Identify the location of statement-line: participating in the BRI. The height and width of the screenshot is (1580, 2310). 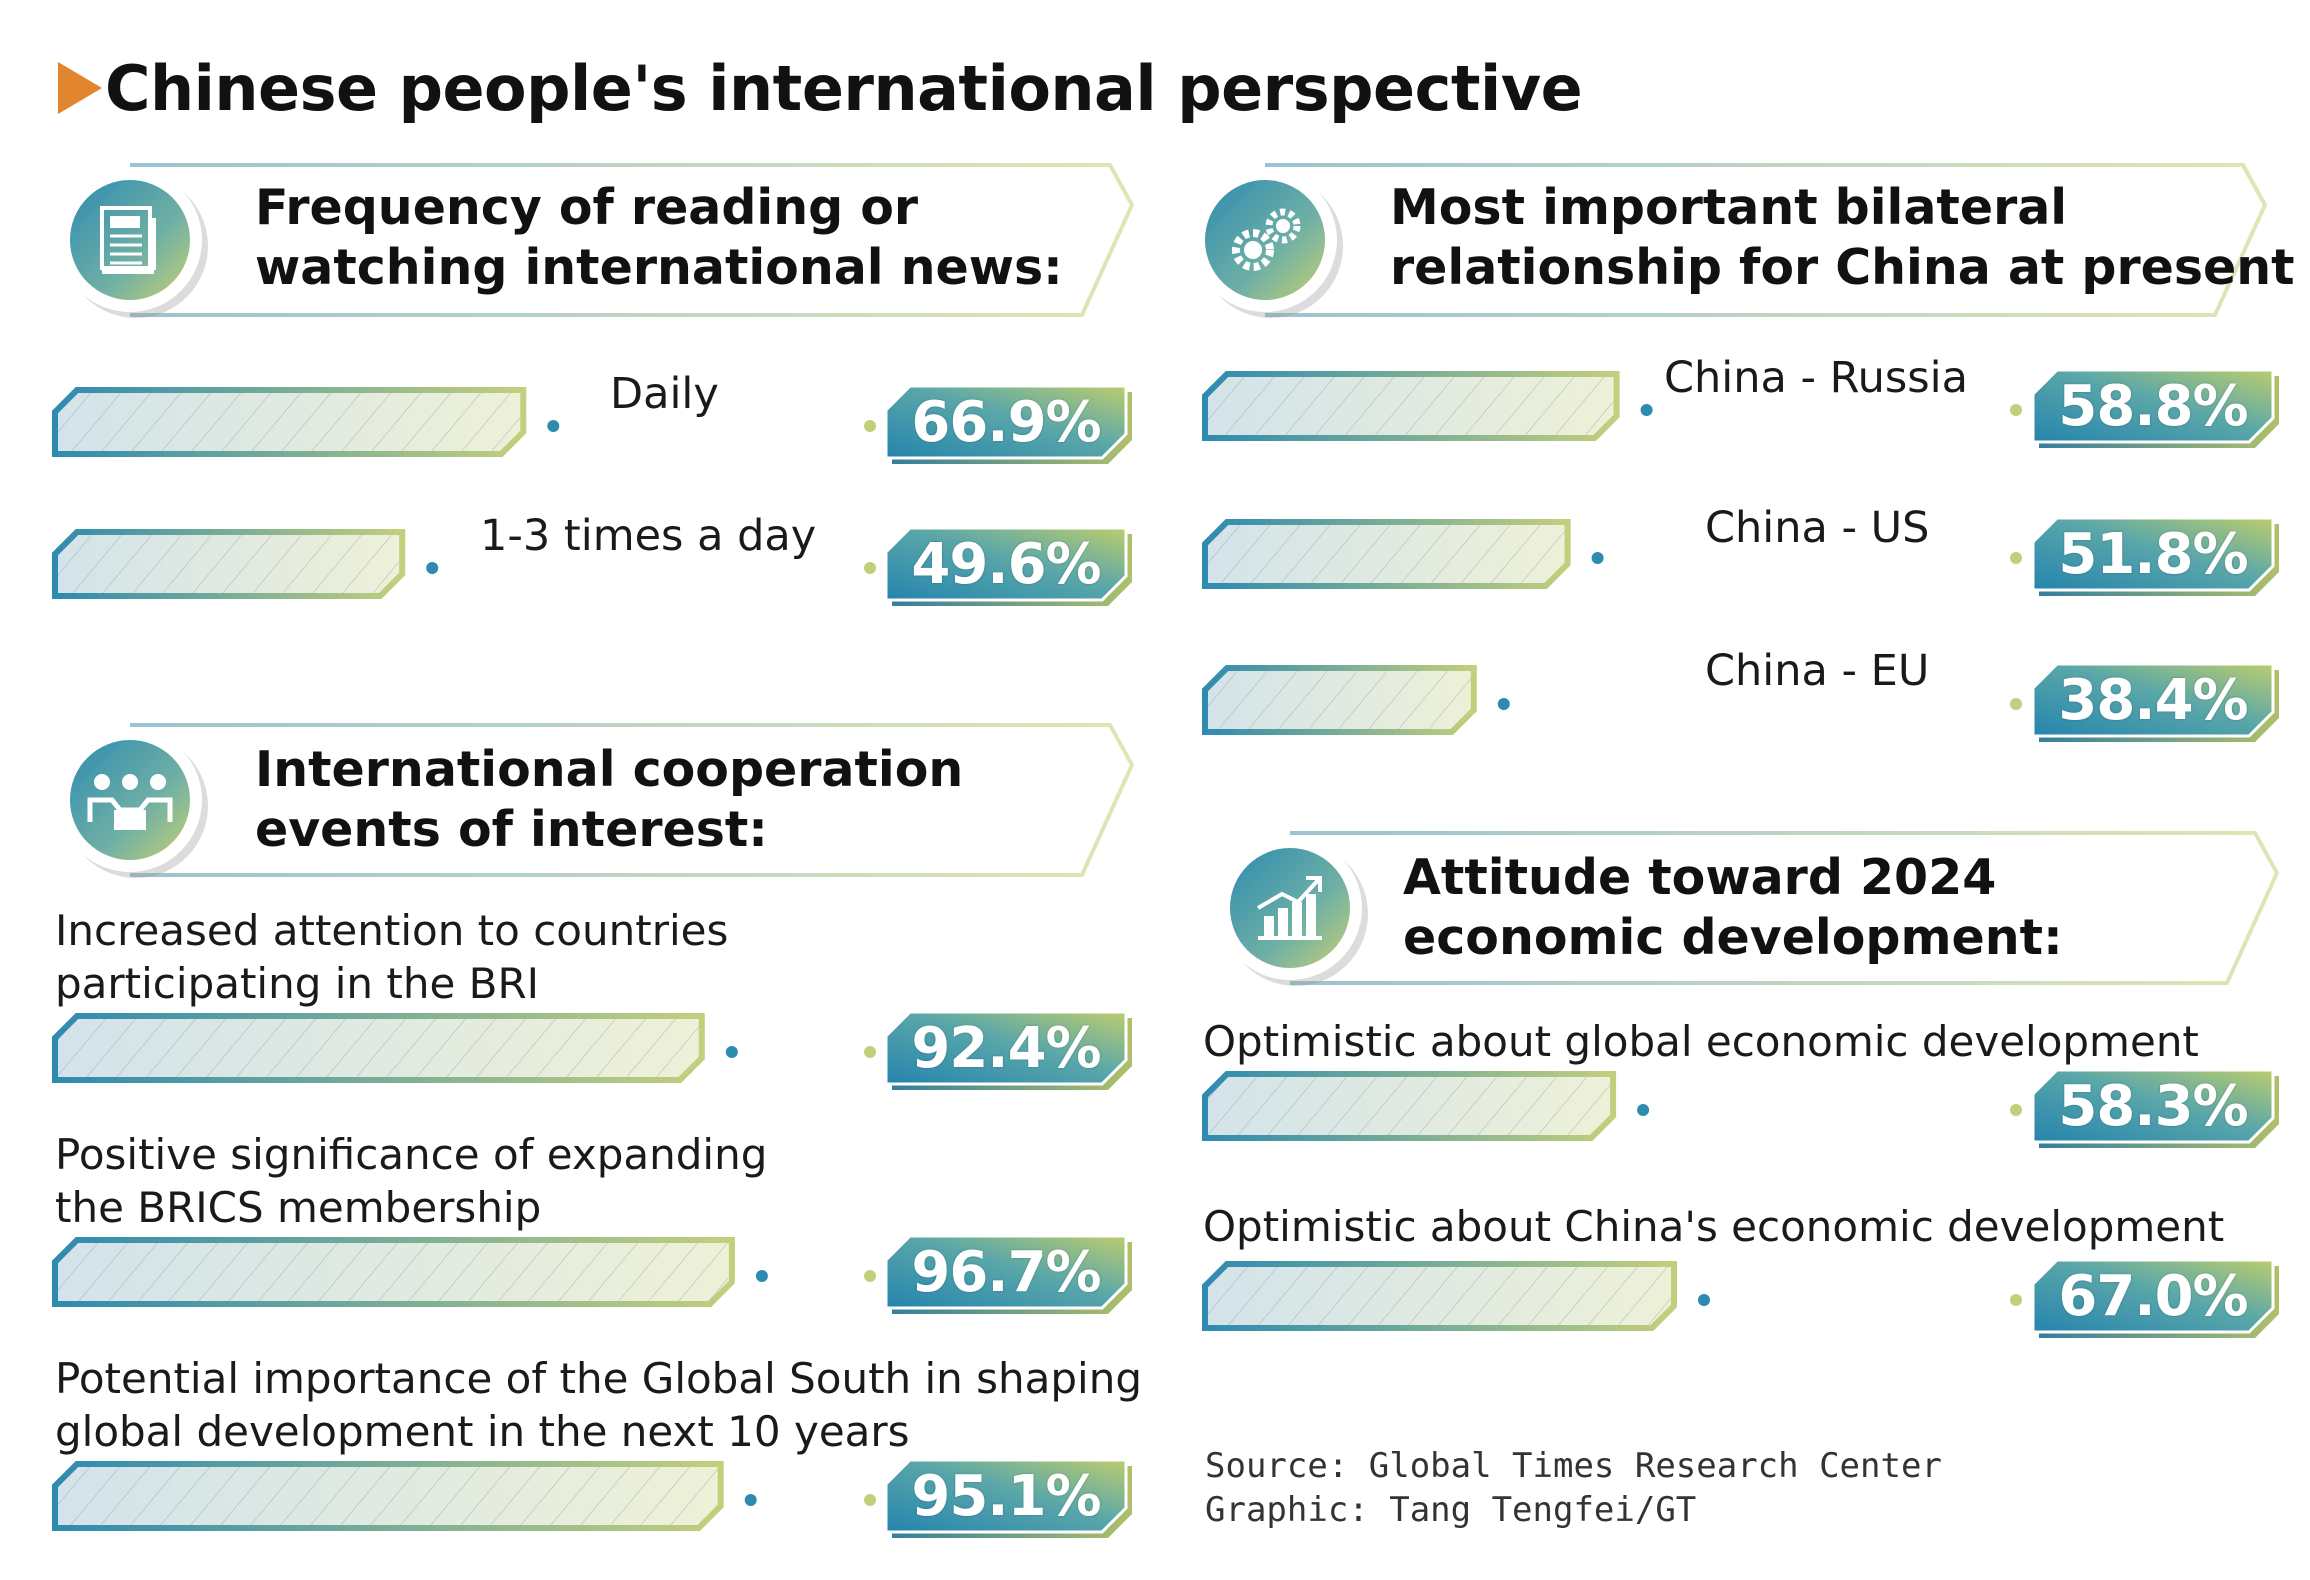
(297, 983).